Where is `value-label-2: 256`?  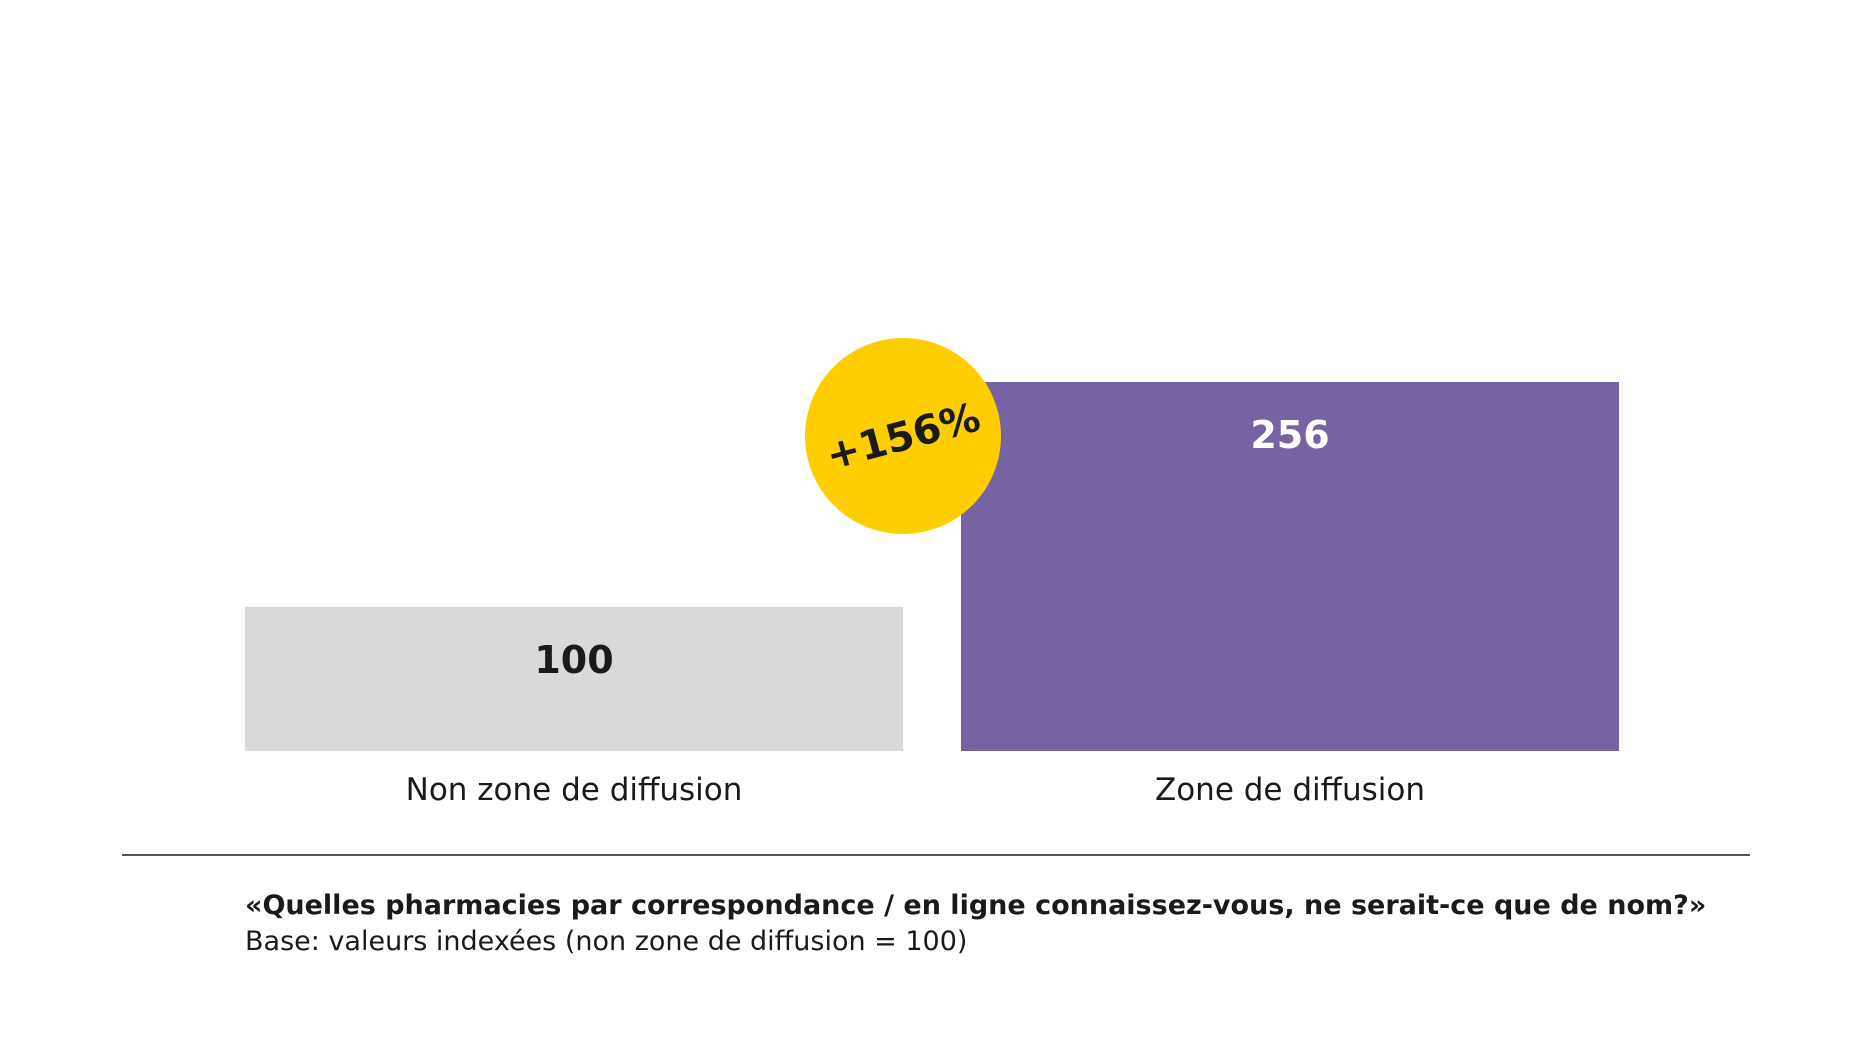
value-label-2: 256 is located at coordinates (1289, 435).